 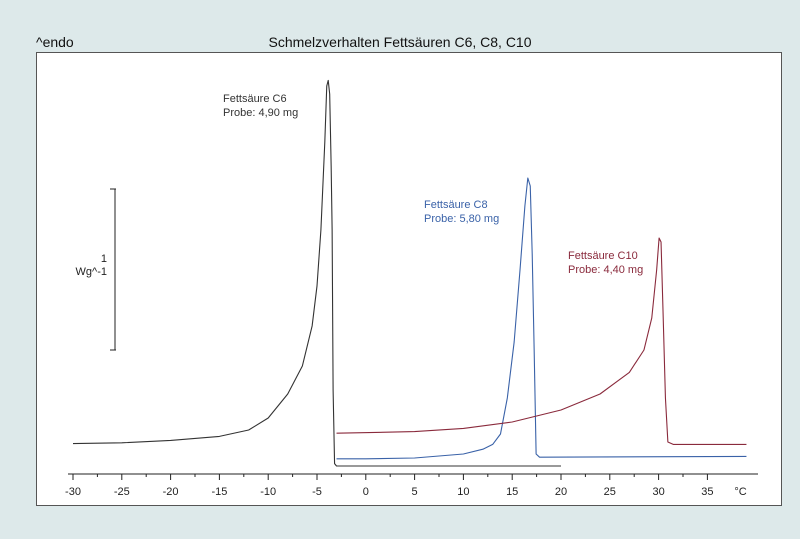 What do you see at coordinates (463, 492) in the screenshot?
I see `x-tick-label: 10` at bounding box center [463, 492].